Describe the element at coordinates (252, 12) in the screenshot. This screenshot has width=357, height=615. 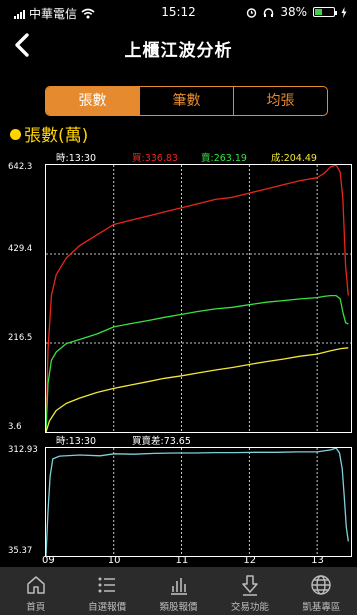
I see `alarm-icon` at that location.